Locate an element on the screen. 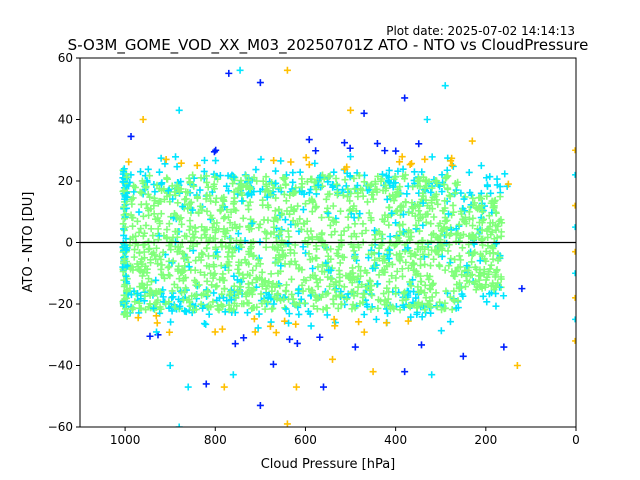 This screenshot has width=640, height=480. y-tick-label: −20 is located at coordinates (60, 304).